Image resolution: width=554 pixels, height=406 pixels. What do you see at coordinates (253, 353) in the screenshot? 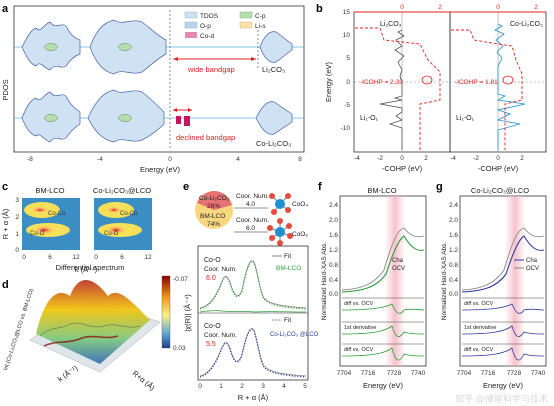
I see `chi-bottom-data` at bounding box center [253, 353].